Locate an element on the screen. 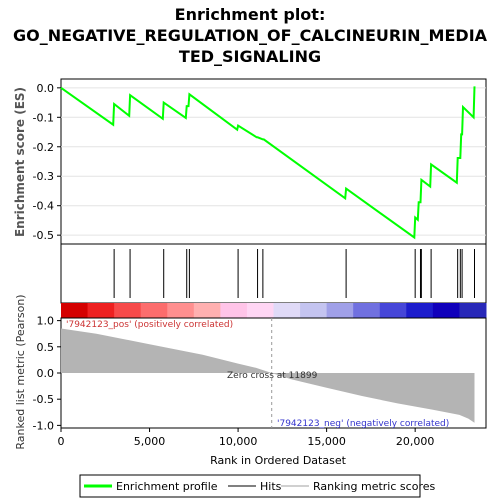  chart-title-line: Enrichment plot: is located at coordinates (250, 14).